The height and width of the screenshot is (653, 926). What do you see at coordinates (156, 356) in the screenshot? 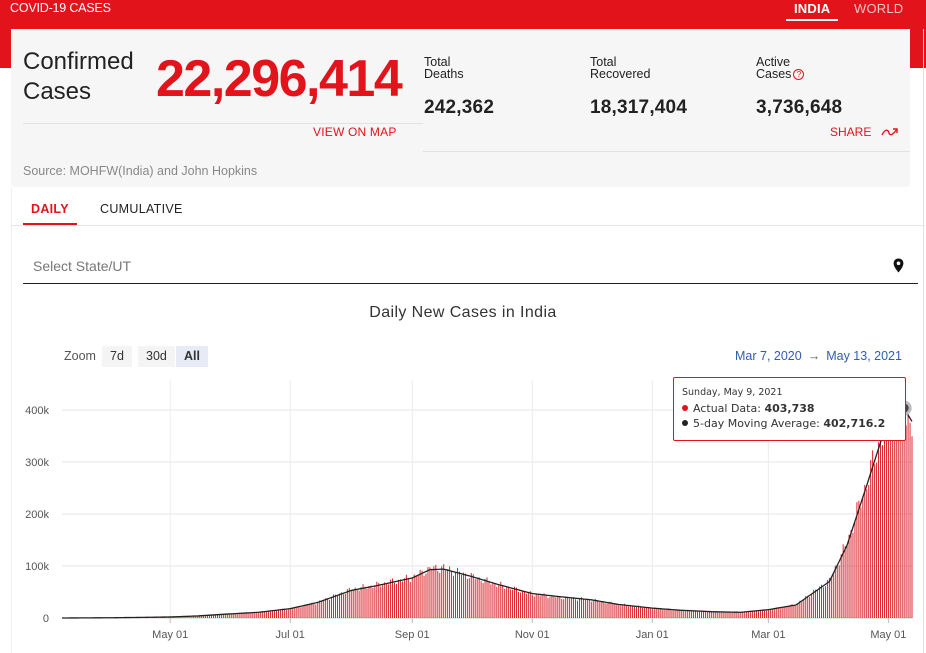
I see `zoom-30d-button: 30d` at bounding box center [156, 356].